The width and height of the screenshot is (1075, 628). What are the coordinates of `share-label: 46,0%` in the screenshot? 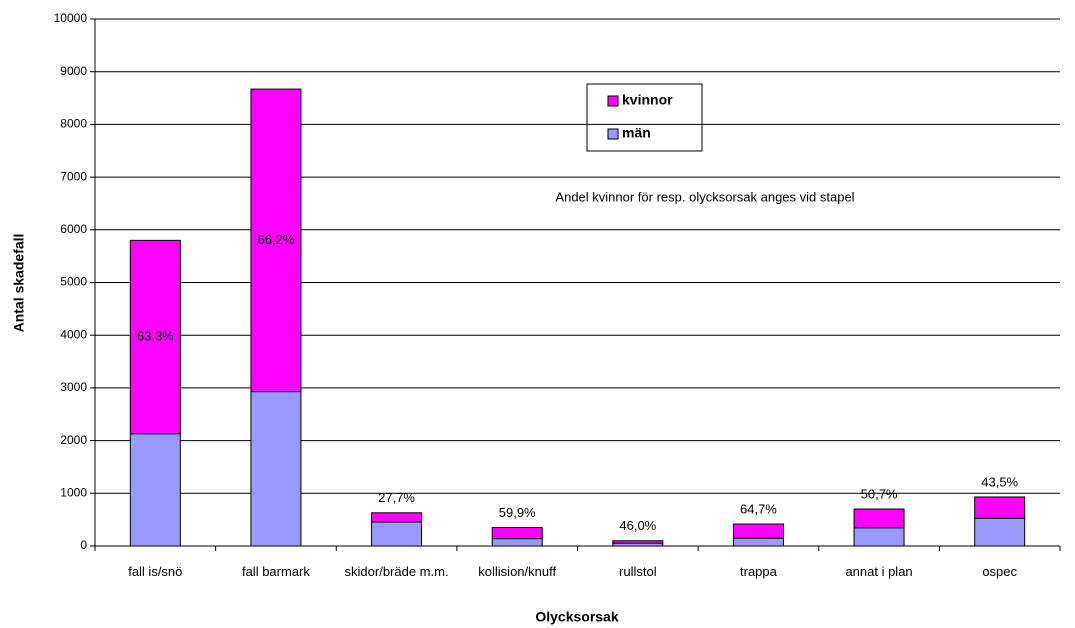 It's located at (637, 525).